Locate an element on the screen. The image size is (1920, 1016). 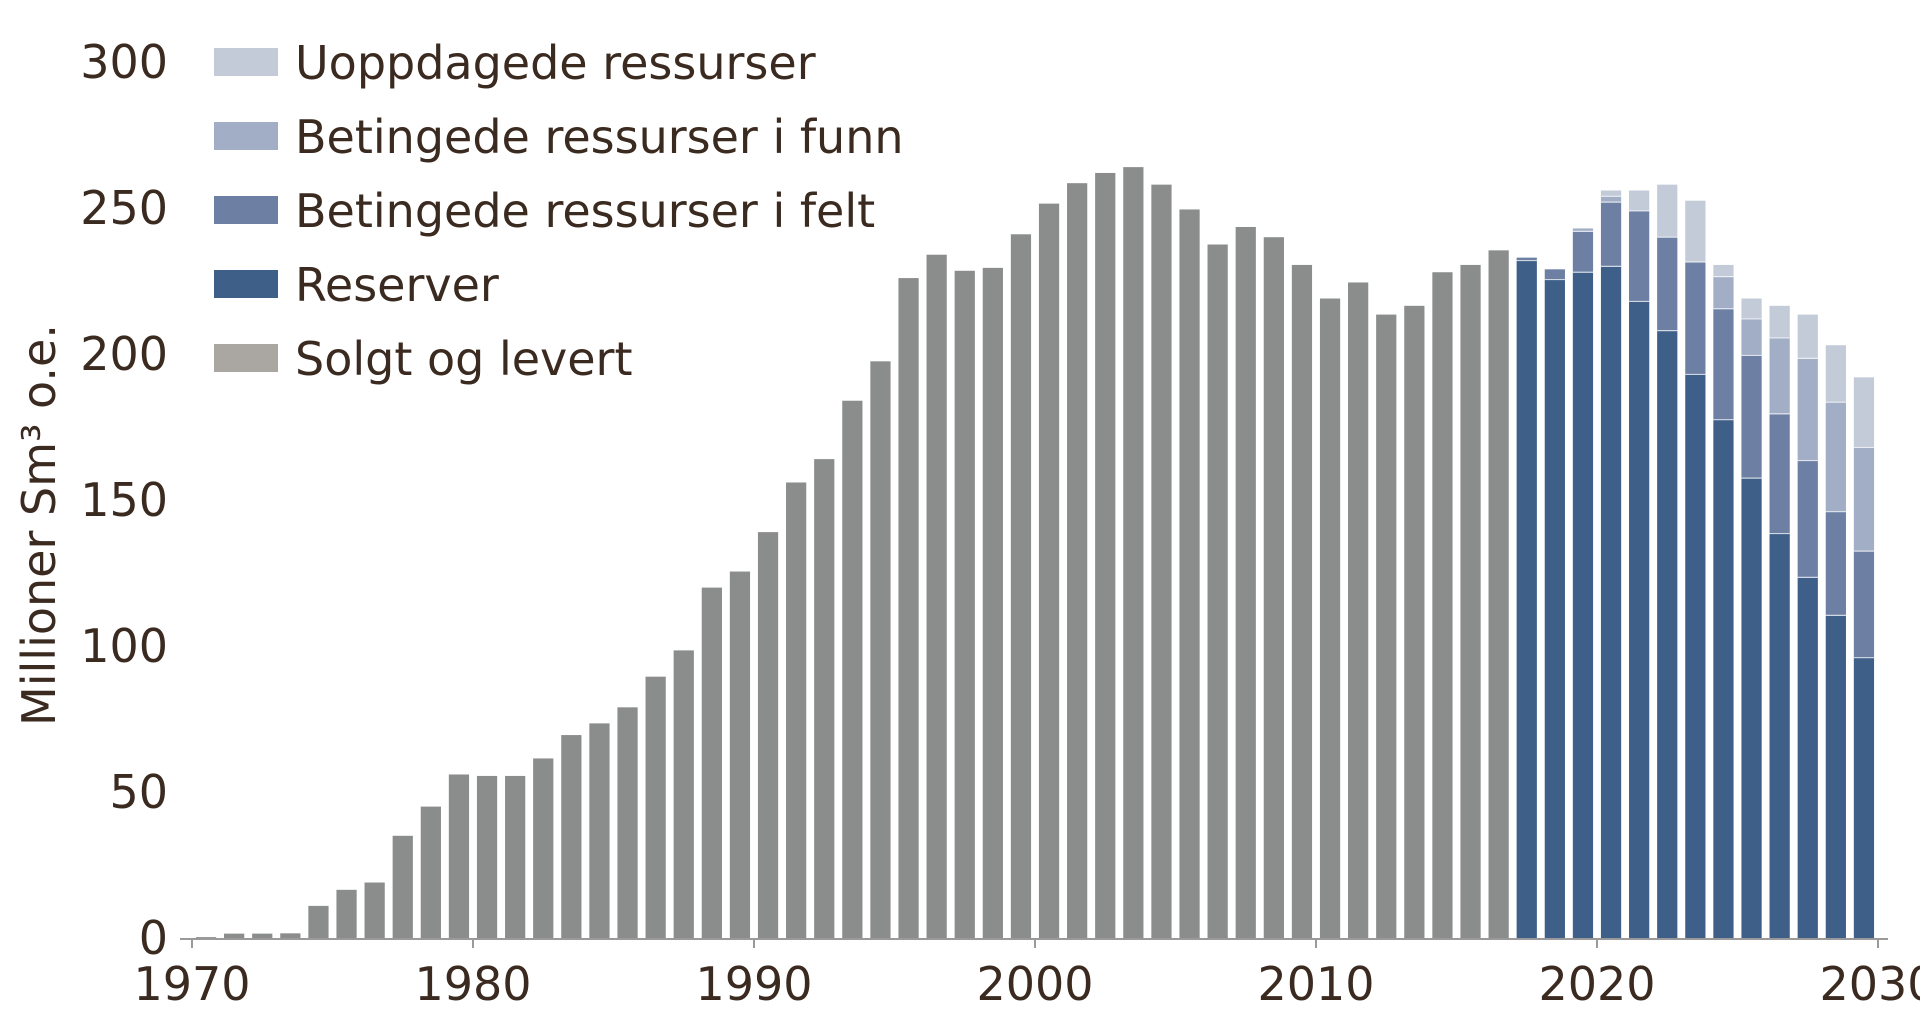
y-tick-label: 300 is located at coordinates (124, 62).